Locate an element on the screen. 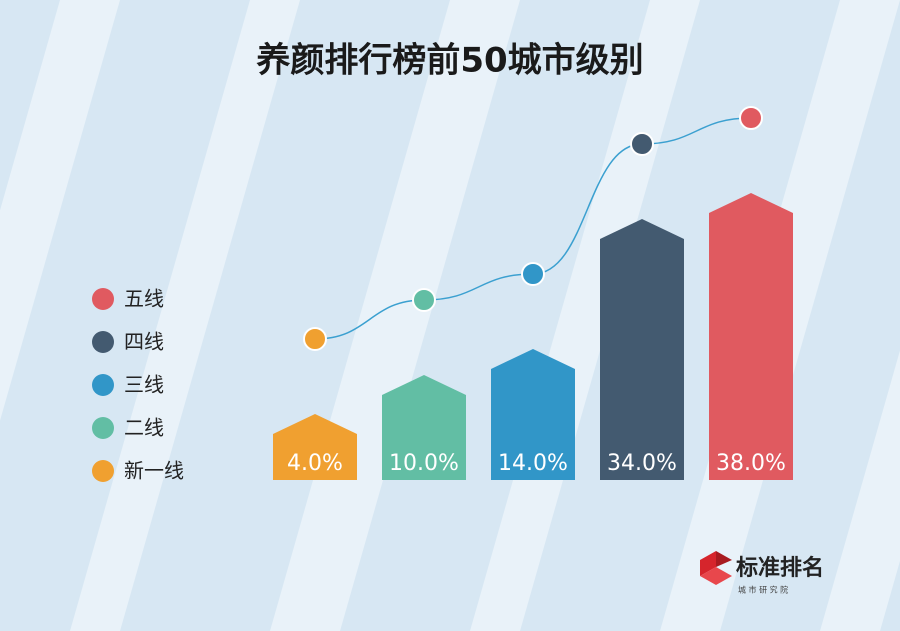 The width and height of the screenshot is (900, 631). legend-label: 新一线 is located at coordinates (154, 471).